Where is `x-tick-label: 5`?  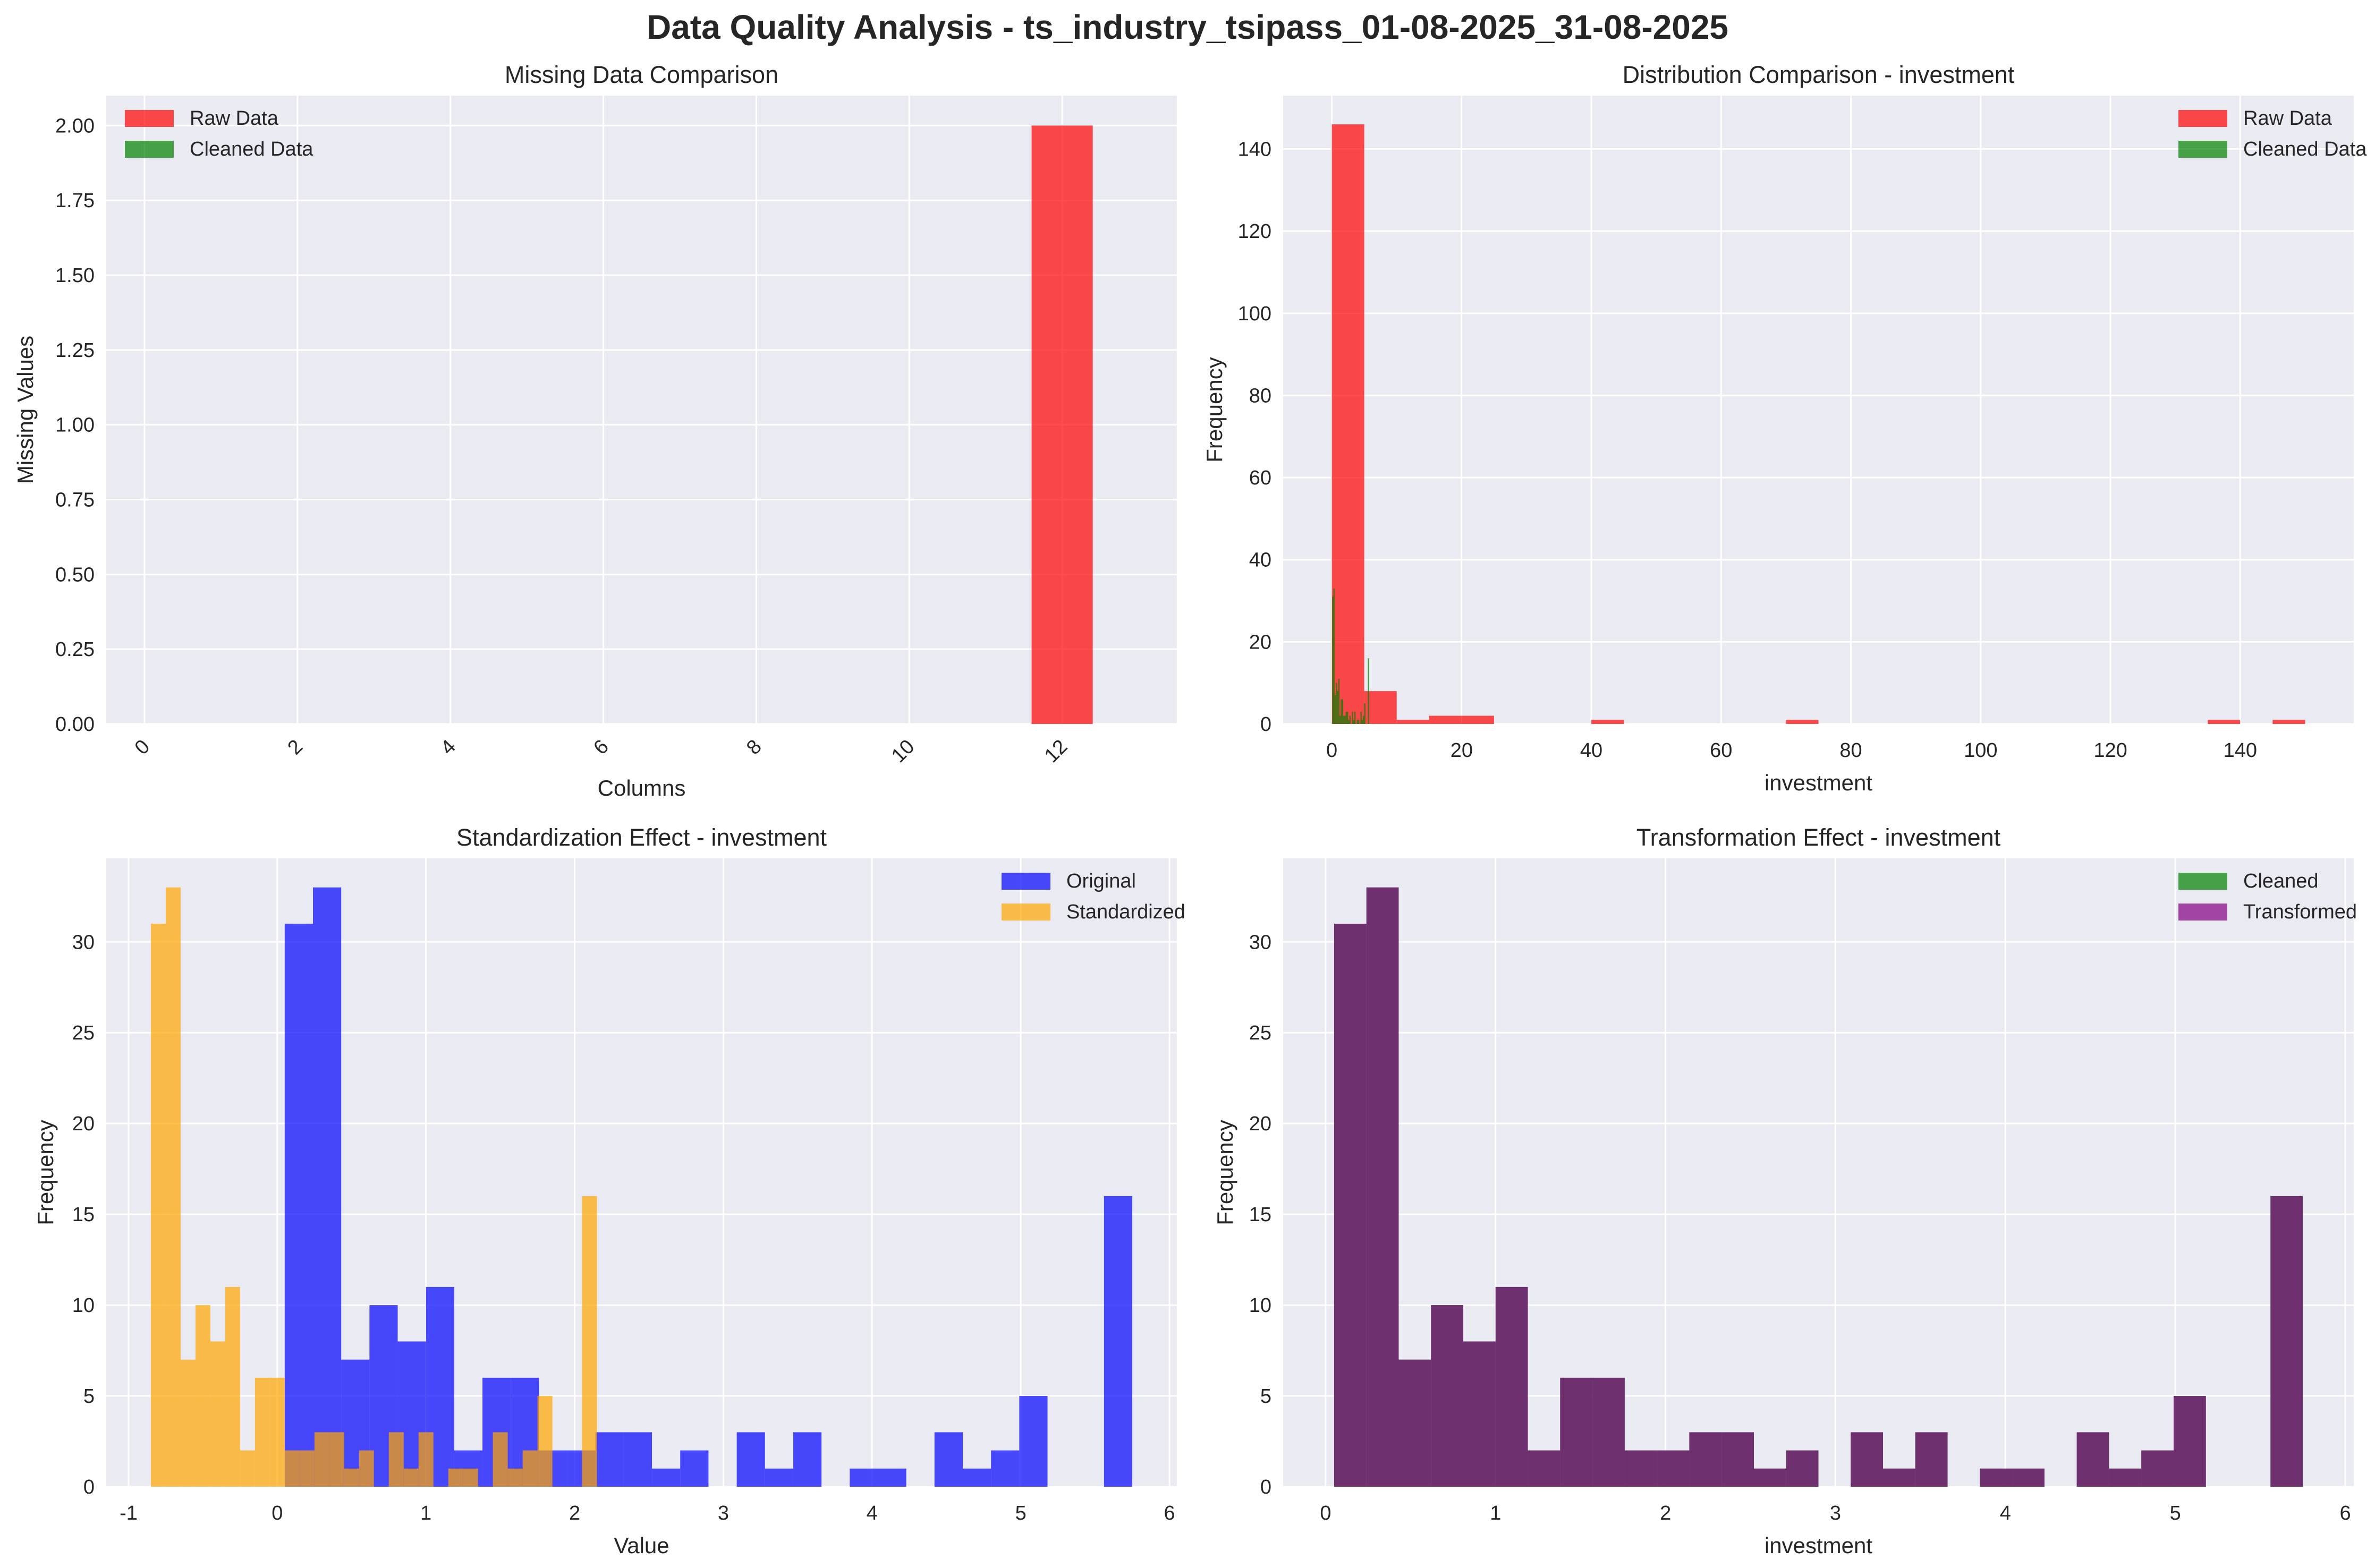 x-tick-label: 5 is located at coordinates (2175, 1513).